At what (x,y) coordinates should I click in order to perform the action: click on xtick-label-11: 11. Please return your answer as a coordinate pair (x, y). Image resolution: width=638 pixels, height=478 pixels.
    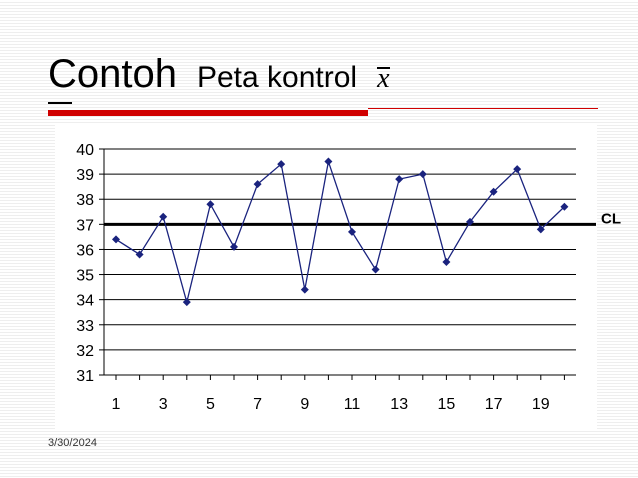
    Looking at the image, I should click on (352, 404).